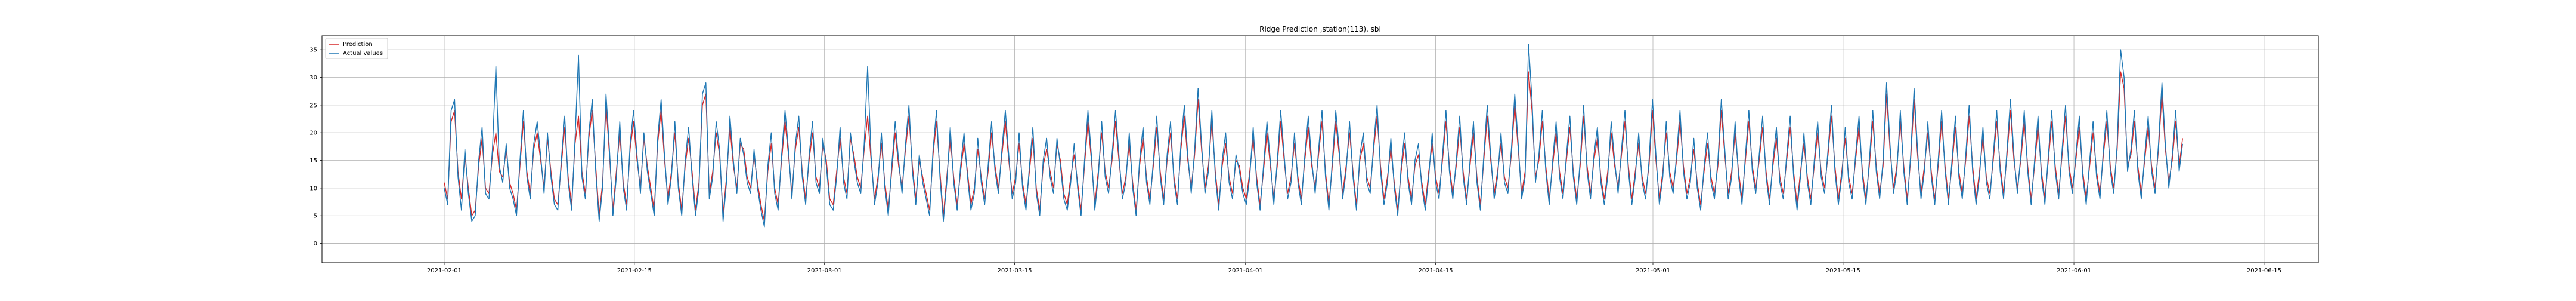  Describe the element at coordinates (313, 188) in the screenshot. I see `y-tick-label: 10` at that location.